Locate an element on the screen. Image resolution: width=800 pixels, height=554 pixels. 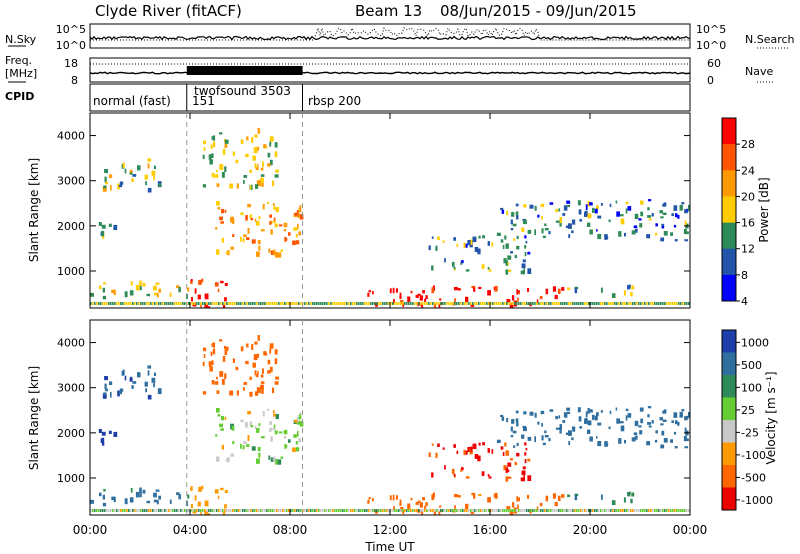
x-tick-label: 00:00 is located at coordinates (90, 530).